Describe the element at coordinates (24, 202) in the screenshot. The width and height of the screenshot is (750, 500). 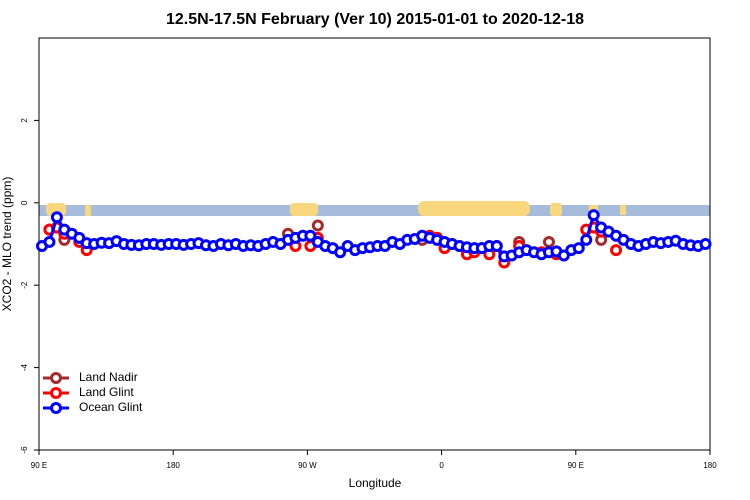
I see `y-tick-label: 0` at that location.